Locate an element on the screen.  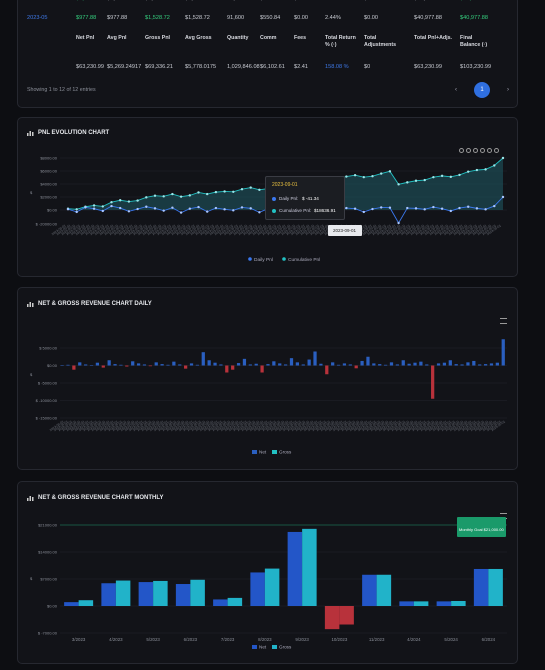
table-cell: $103,230.99 is located at coordinates (476, 67).